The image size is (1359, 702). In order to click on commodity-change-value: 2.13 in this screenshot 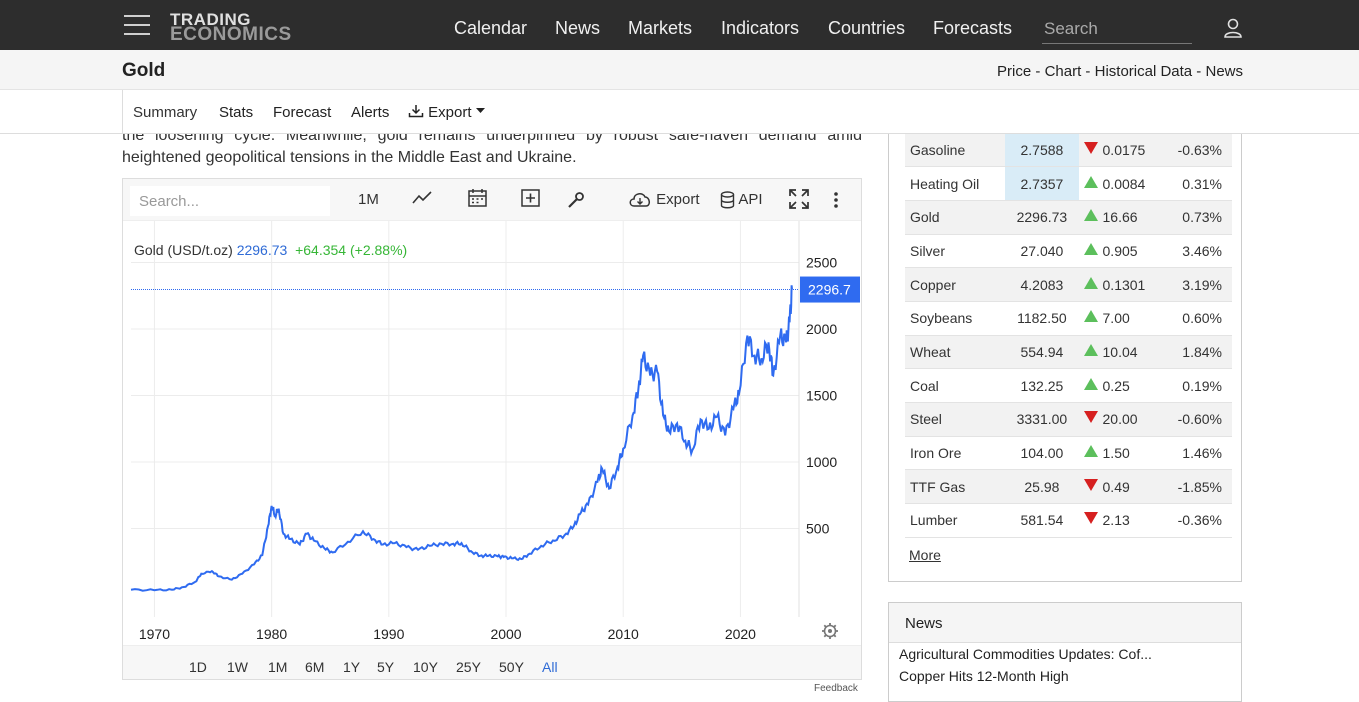, I will do `click(1116, 520)`.